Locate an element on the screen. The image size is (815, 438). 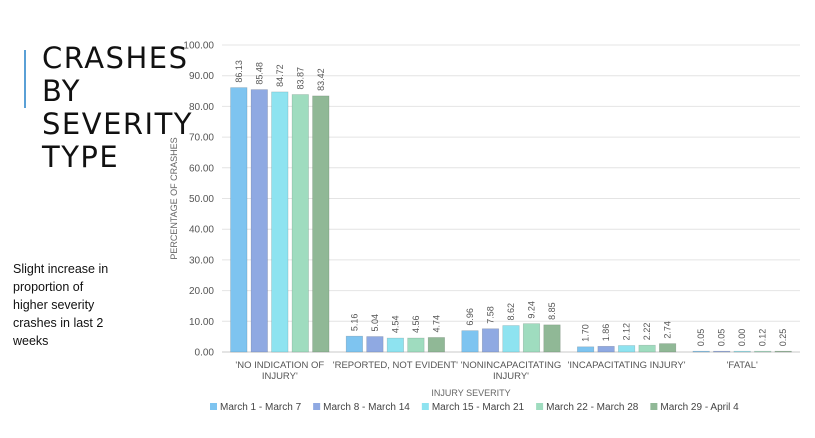
category-label: 'NONINCAPACITATING is located at coordinates (511, 365).